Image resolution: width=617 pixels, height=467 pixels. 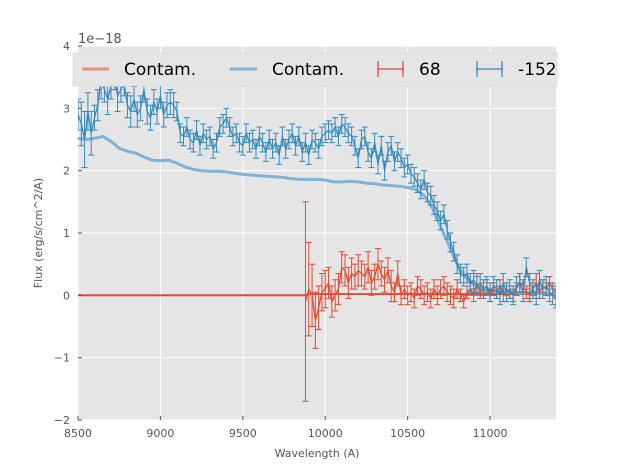 What do you see at coordinates (66, 46) in the screenshot?
I see `y-tick-label: 4` at bounding box center [66, 46].